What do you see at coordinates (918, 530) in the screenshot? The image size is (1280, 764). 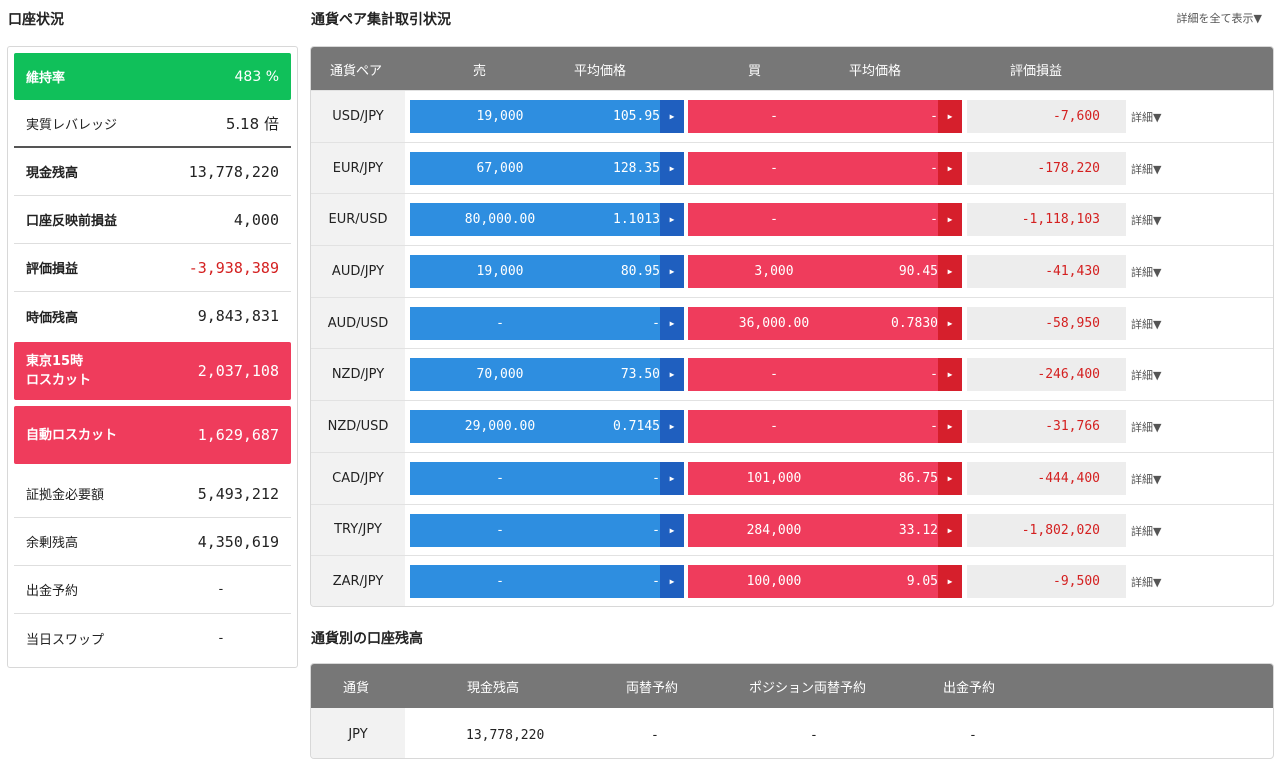 I see `buy-average-price: 33.12` at bounding box center [918, 530].